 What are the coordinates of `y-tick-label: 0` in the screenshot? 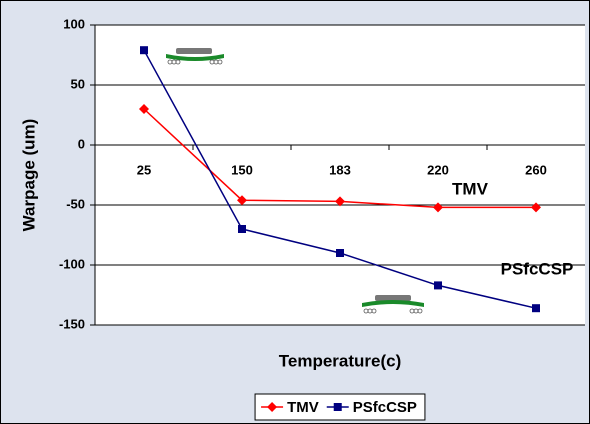 It's located at (81, 143).